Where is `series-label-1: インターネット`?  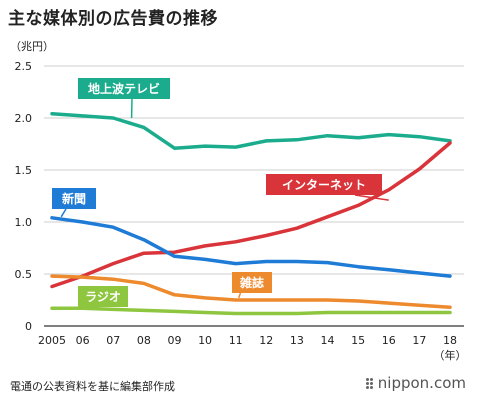 series-label-1: インターネット is located at coordinates (324, 185).